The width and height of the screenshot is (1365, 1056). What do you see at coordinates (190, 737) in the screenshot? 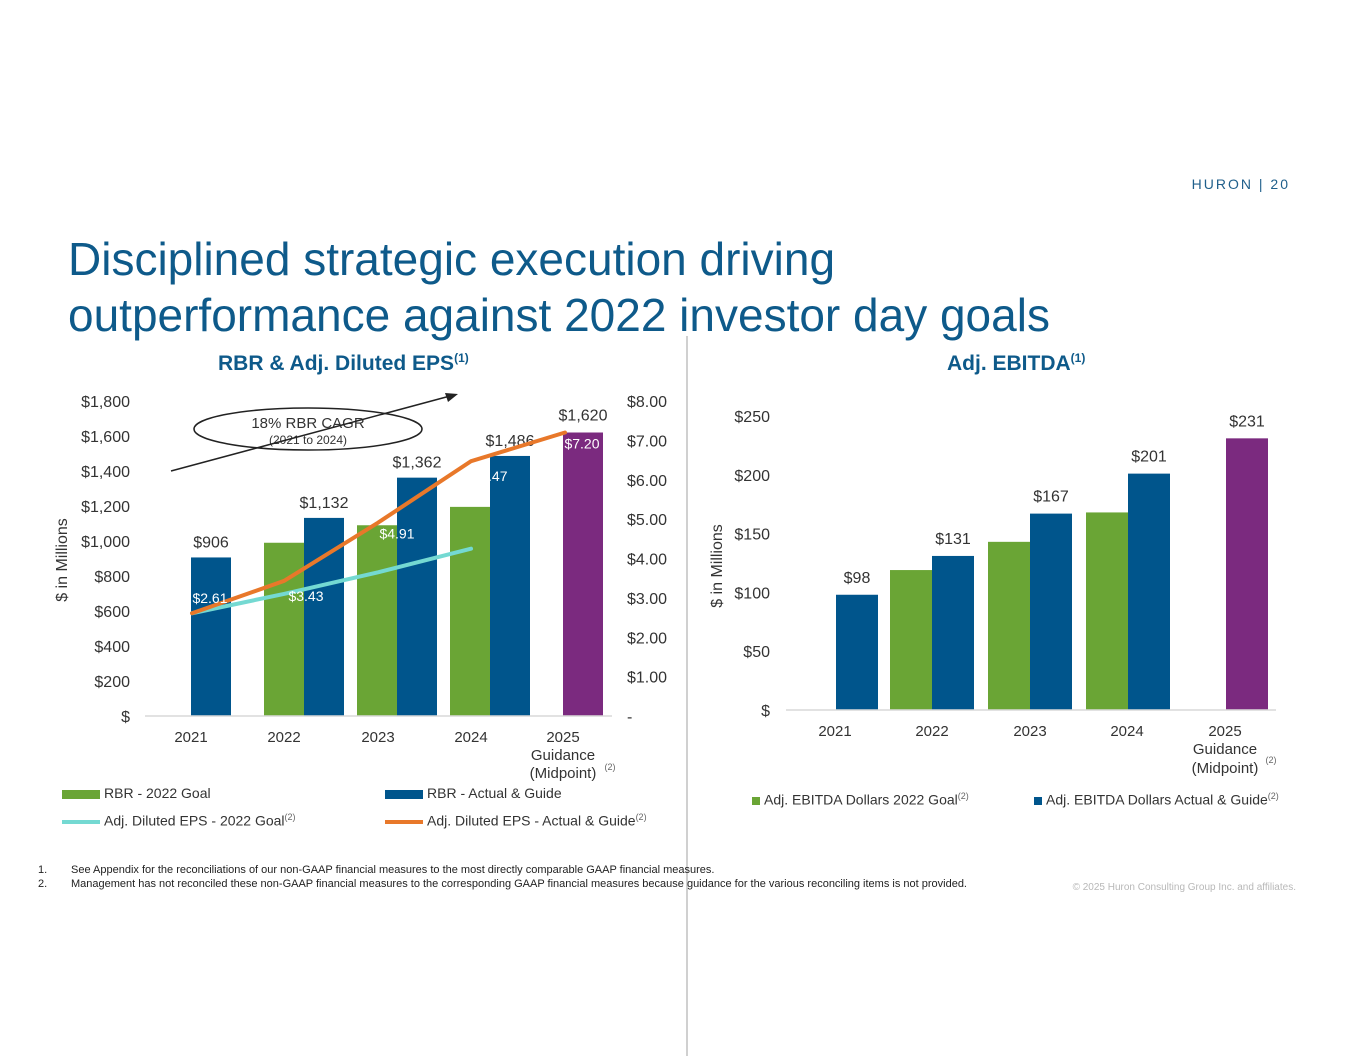
I see `x-tick-label: 2021` at bounding box center [190, 737].